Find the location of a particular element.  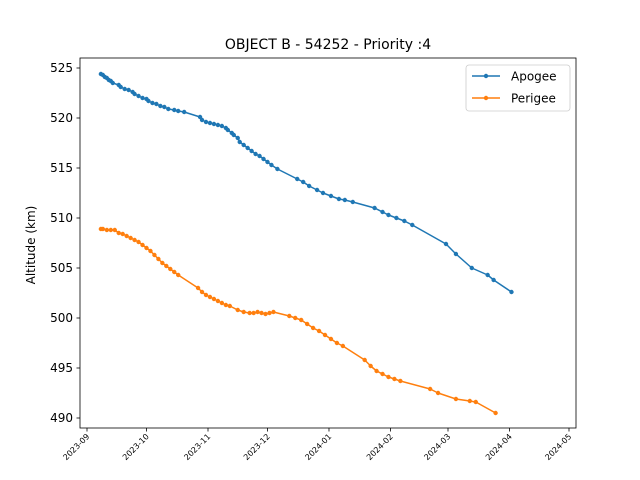

y-tick-label: 525 is located at coordinates (61, 68).